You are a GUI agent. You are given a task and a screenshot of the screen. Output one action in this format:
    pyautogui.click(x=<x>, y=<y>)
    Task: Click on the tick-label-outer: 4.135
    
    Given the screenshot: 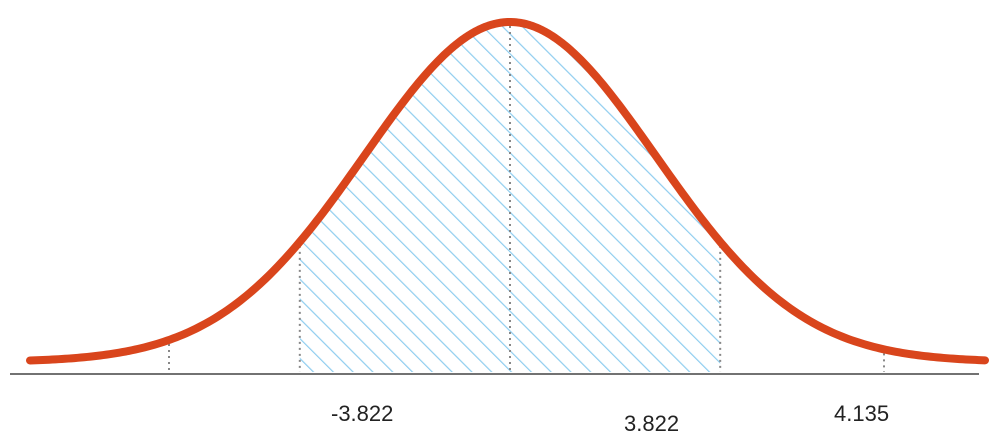 What is the action you would take?
    pyautogui.click(x=861, y=413)
    